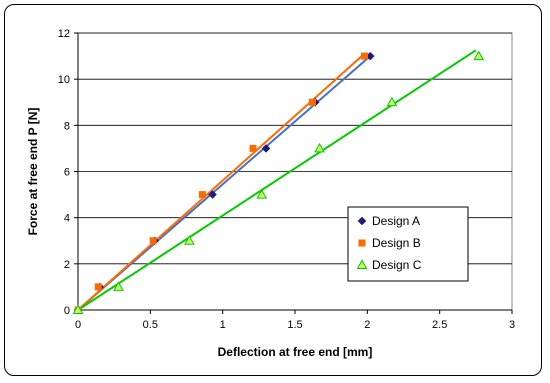 The image size is (550, 383). Describe the element at coordinates (67, 173) in the screenshot. I see `y-tick-label: 6` at that location.